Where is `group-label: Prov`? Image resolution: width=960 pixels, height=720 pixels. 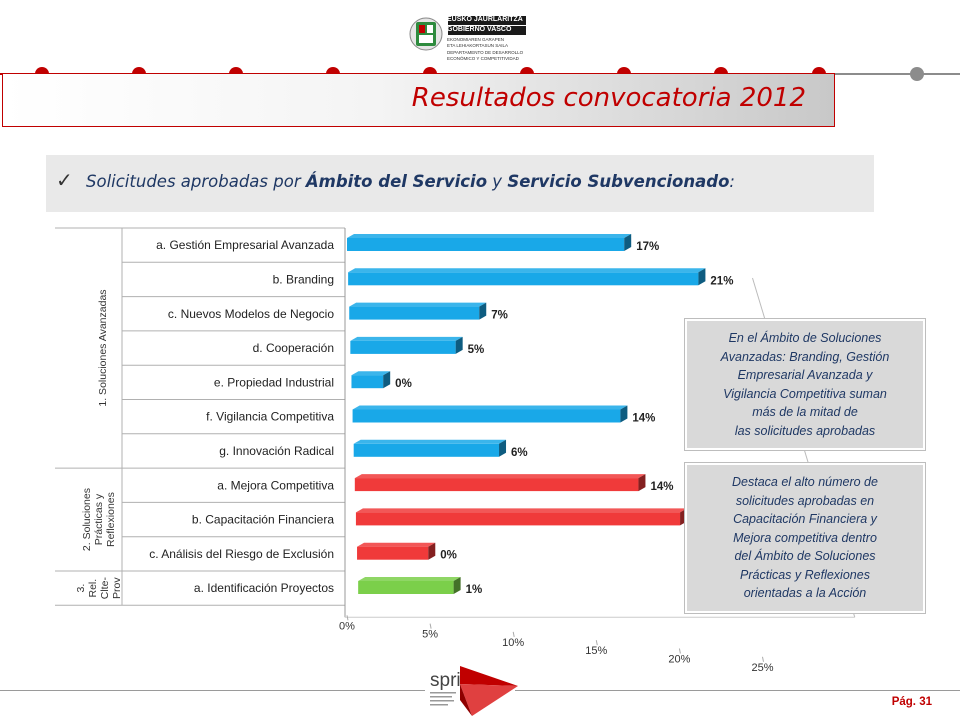
group-label: Prov is located at coordinates (117, 588).